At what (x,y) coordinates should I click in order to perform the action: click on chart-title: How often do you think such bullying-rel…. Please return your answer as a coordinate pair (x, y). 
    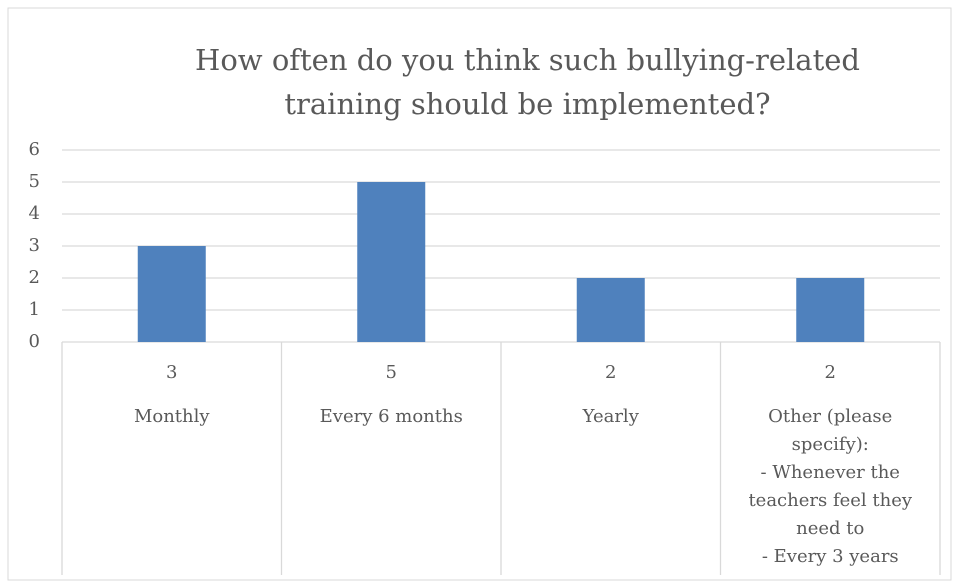
    Looking at the image, I should click on (527, 82).